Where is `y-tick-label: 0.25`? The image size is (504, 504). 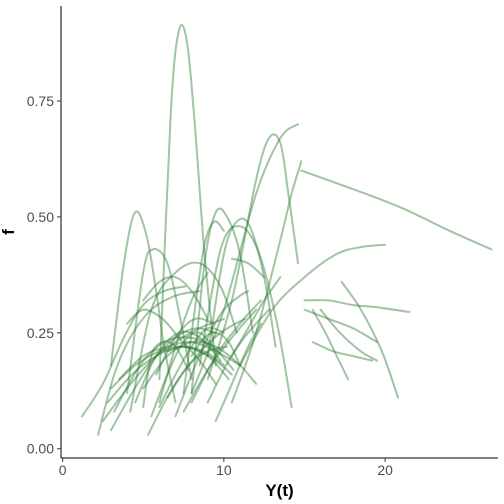 y-tick-label: 0.25 is located at coordinates (40, 333).